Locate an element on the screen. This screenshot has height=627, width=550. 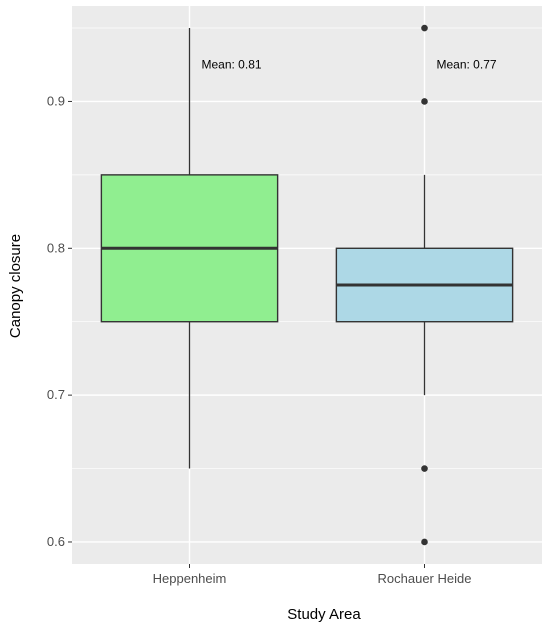
y-tick-label: 0.7 is located at coordinates (56, 394).